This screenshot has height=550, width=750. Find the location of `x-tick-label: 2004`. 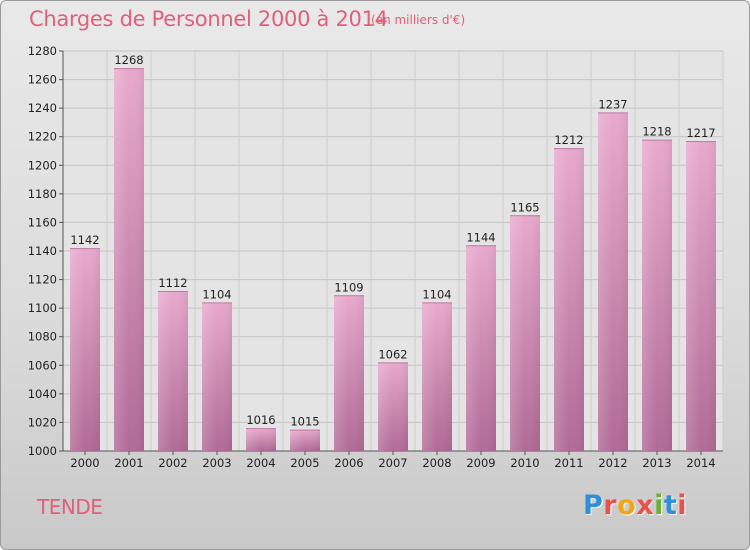

x-tick-label: 2004 is located at coordinates (260, 463).